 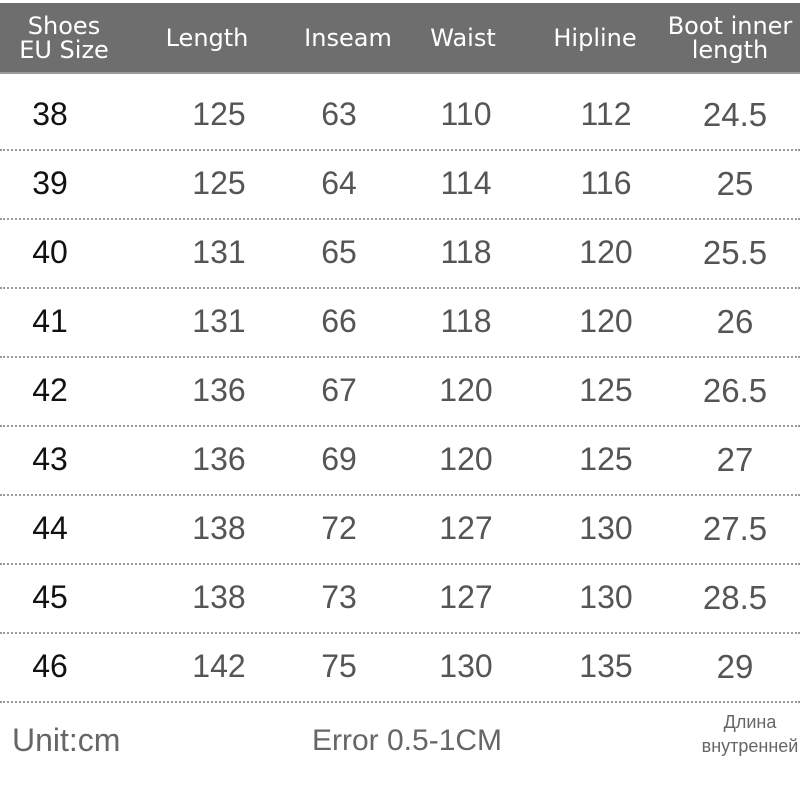 I want to click on russian-line: Длина, so click(x=750, y=722).